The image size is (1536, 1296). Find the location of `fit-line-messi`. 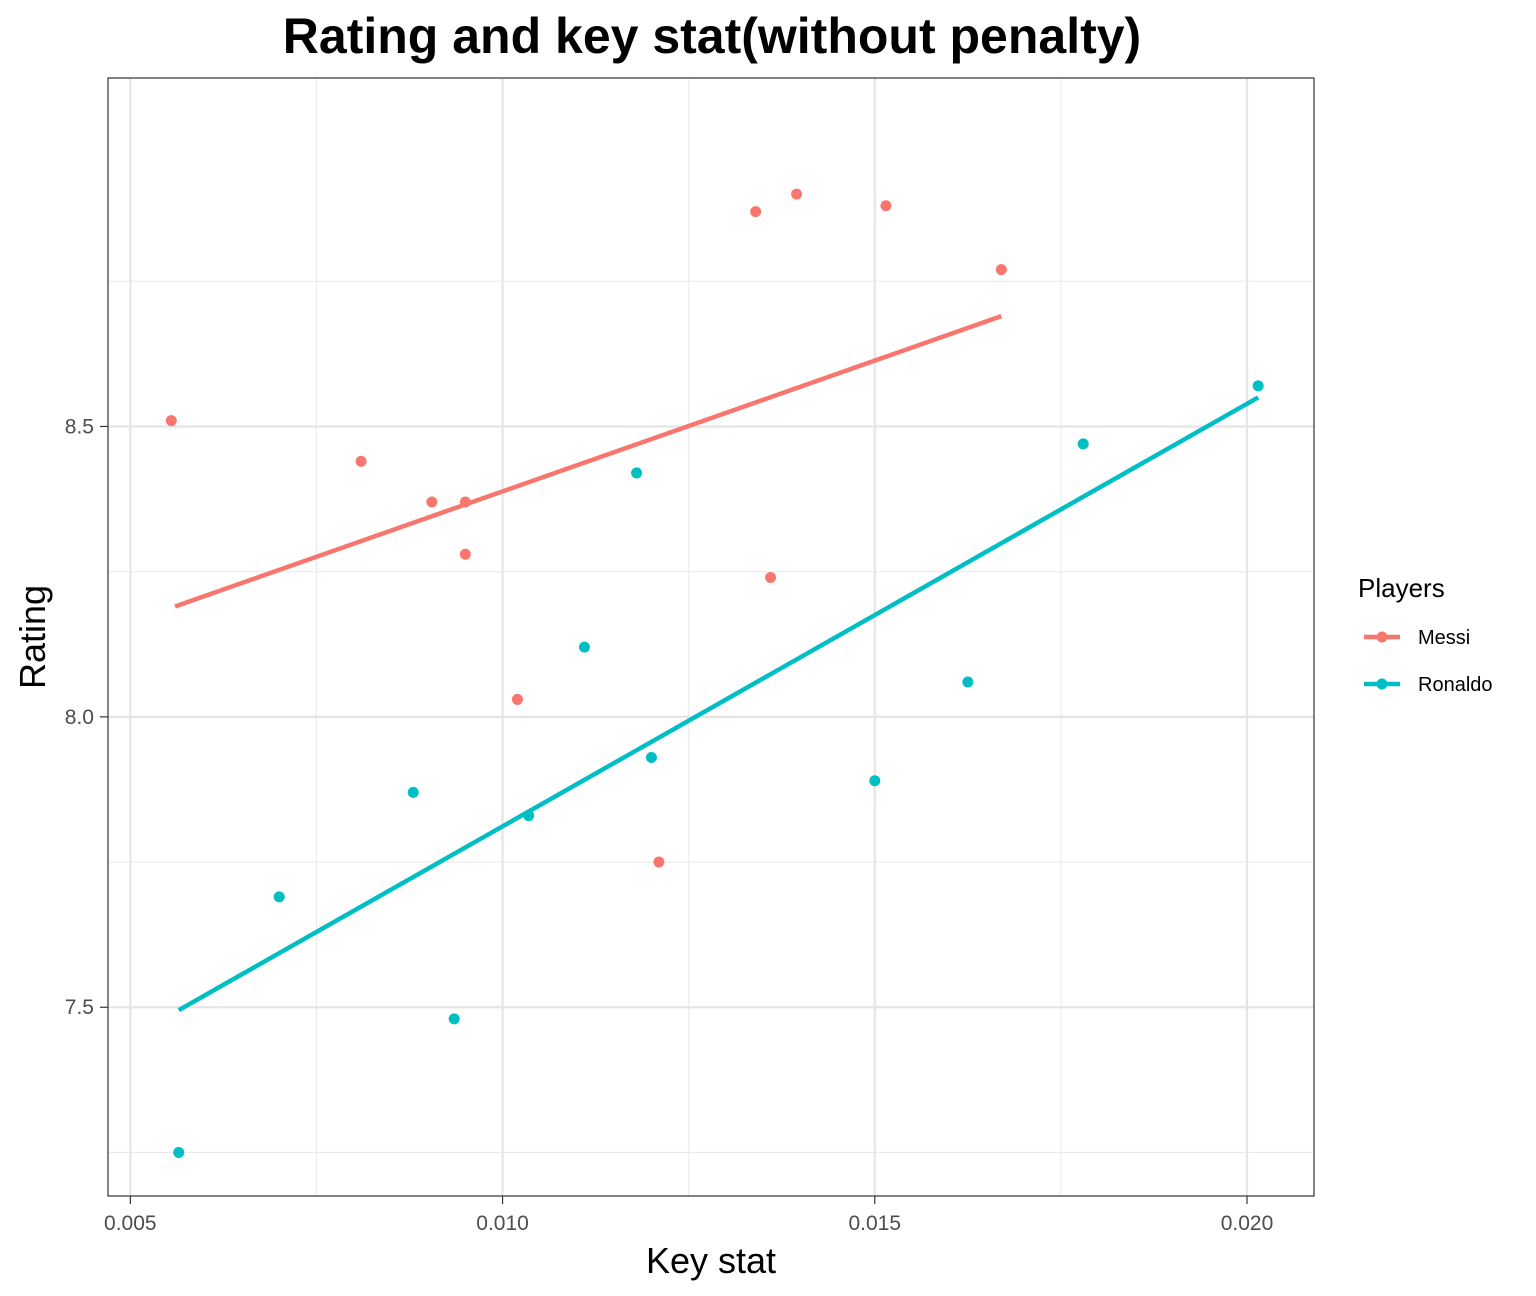

fit-line-messi is located at coordinates (588, 461).